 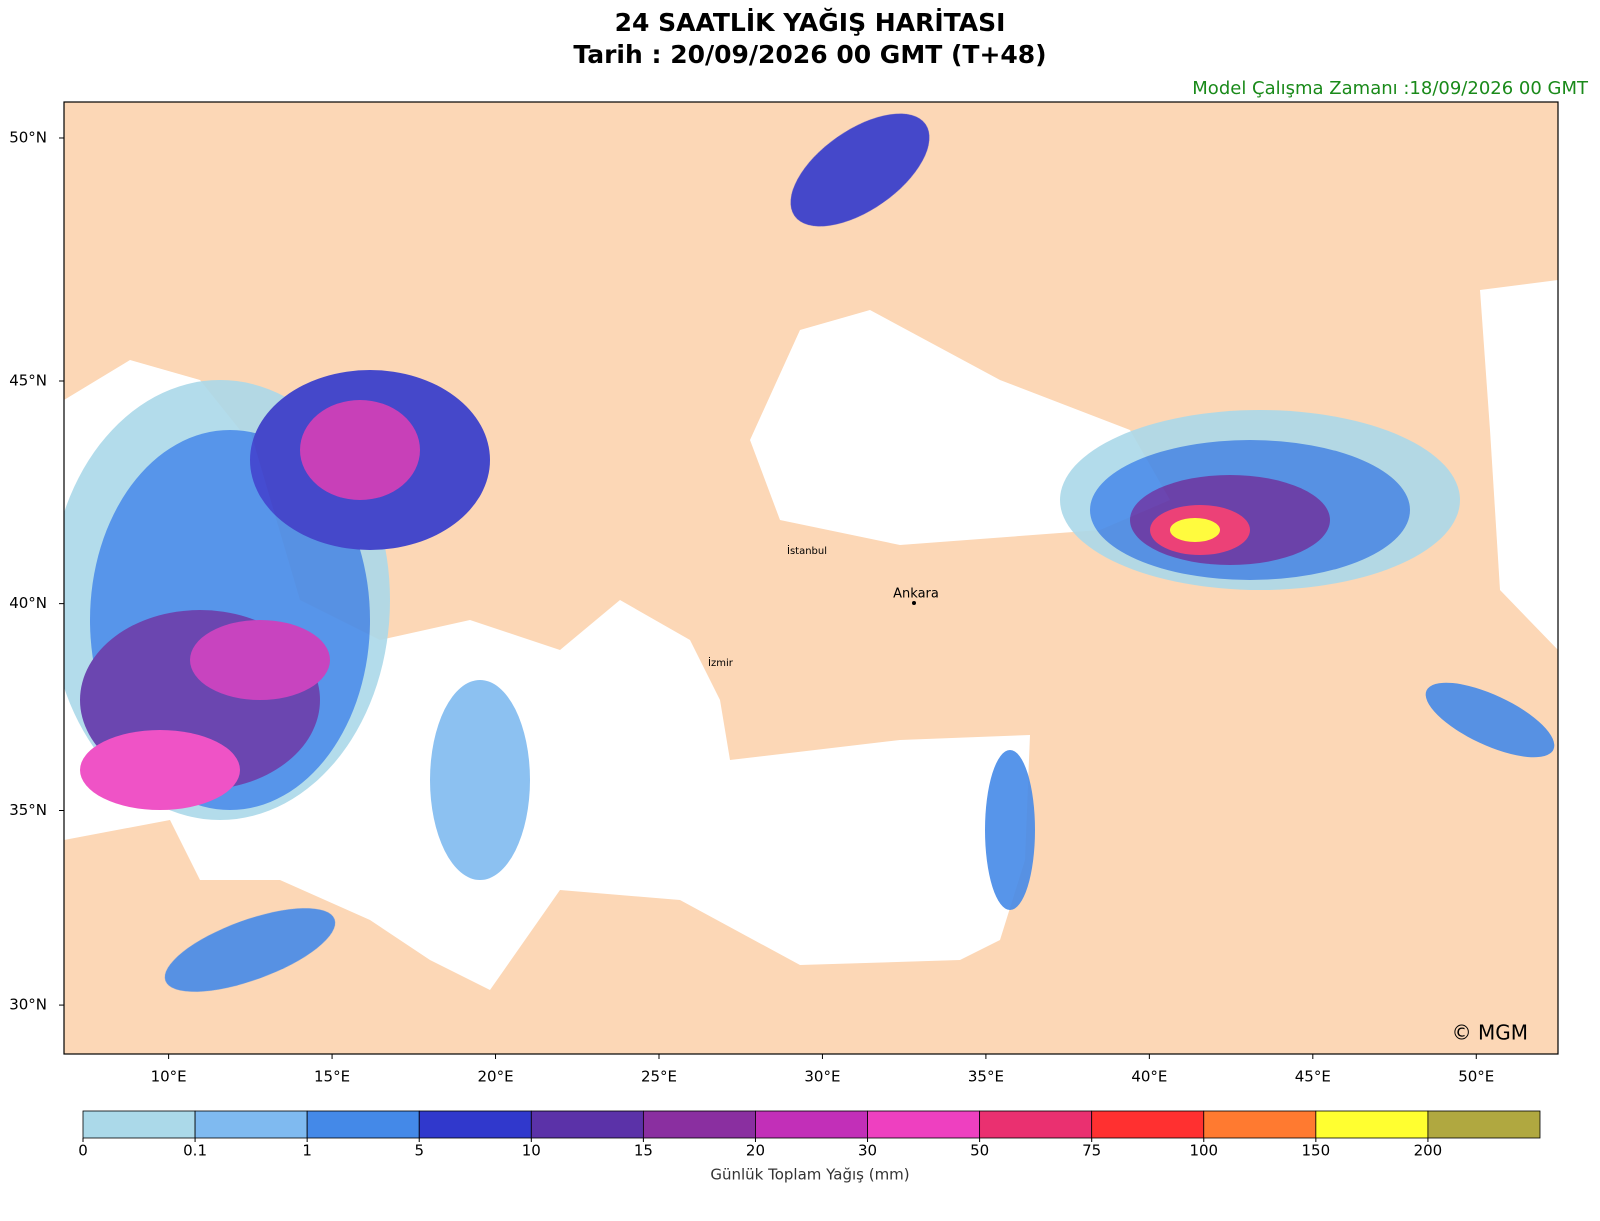 I want to click on y-tick-label: 45°N, so click(x=28, y=381).